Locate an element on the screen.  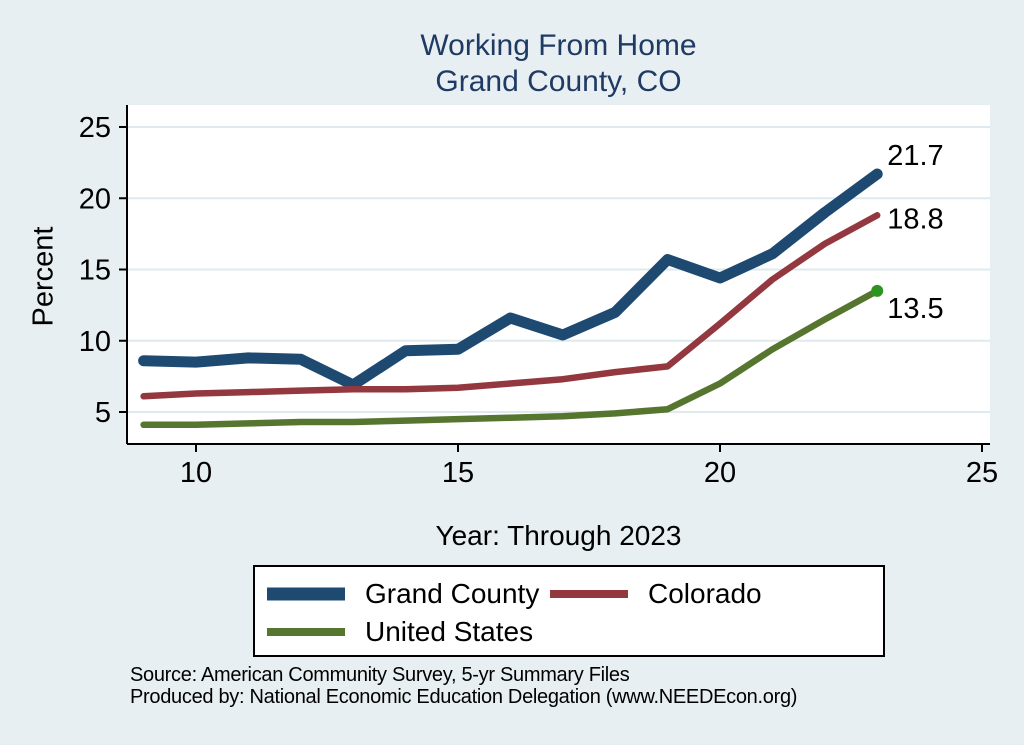
legend-item-united-states: United States is located at coordinates (402, 631).